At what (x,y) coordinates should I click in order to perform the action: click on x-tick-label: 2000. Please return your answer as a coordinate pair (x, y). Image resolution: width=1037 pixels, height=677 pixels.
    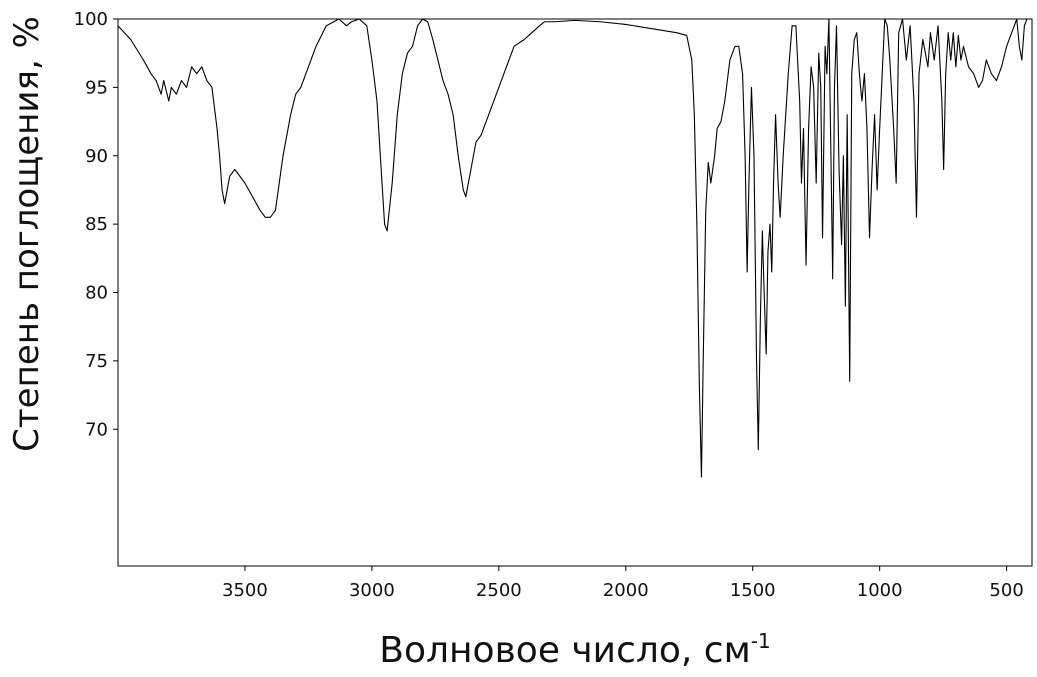
    Looking at the image, I should click on (626, 590).